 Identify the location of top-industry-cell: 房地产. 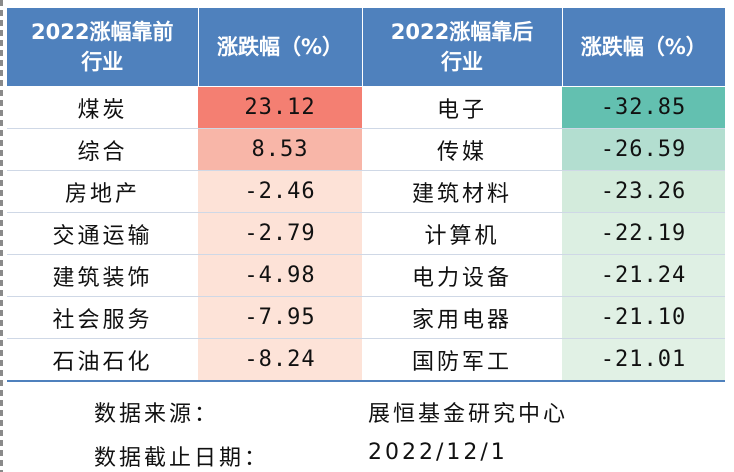
(102, 191).